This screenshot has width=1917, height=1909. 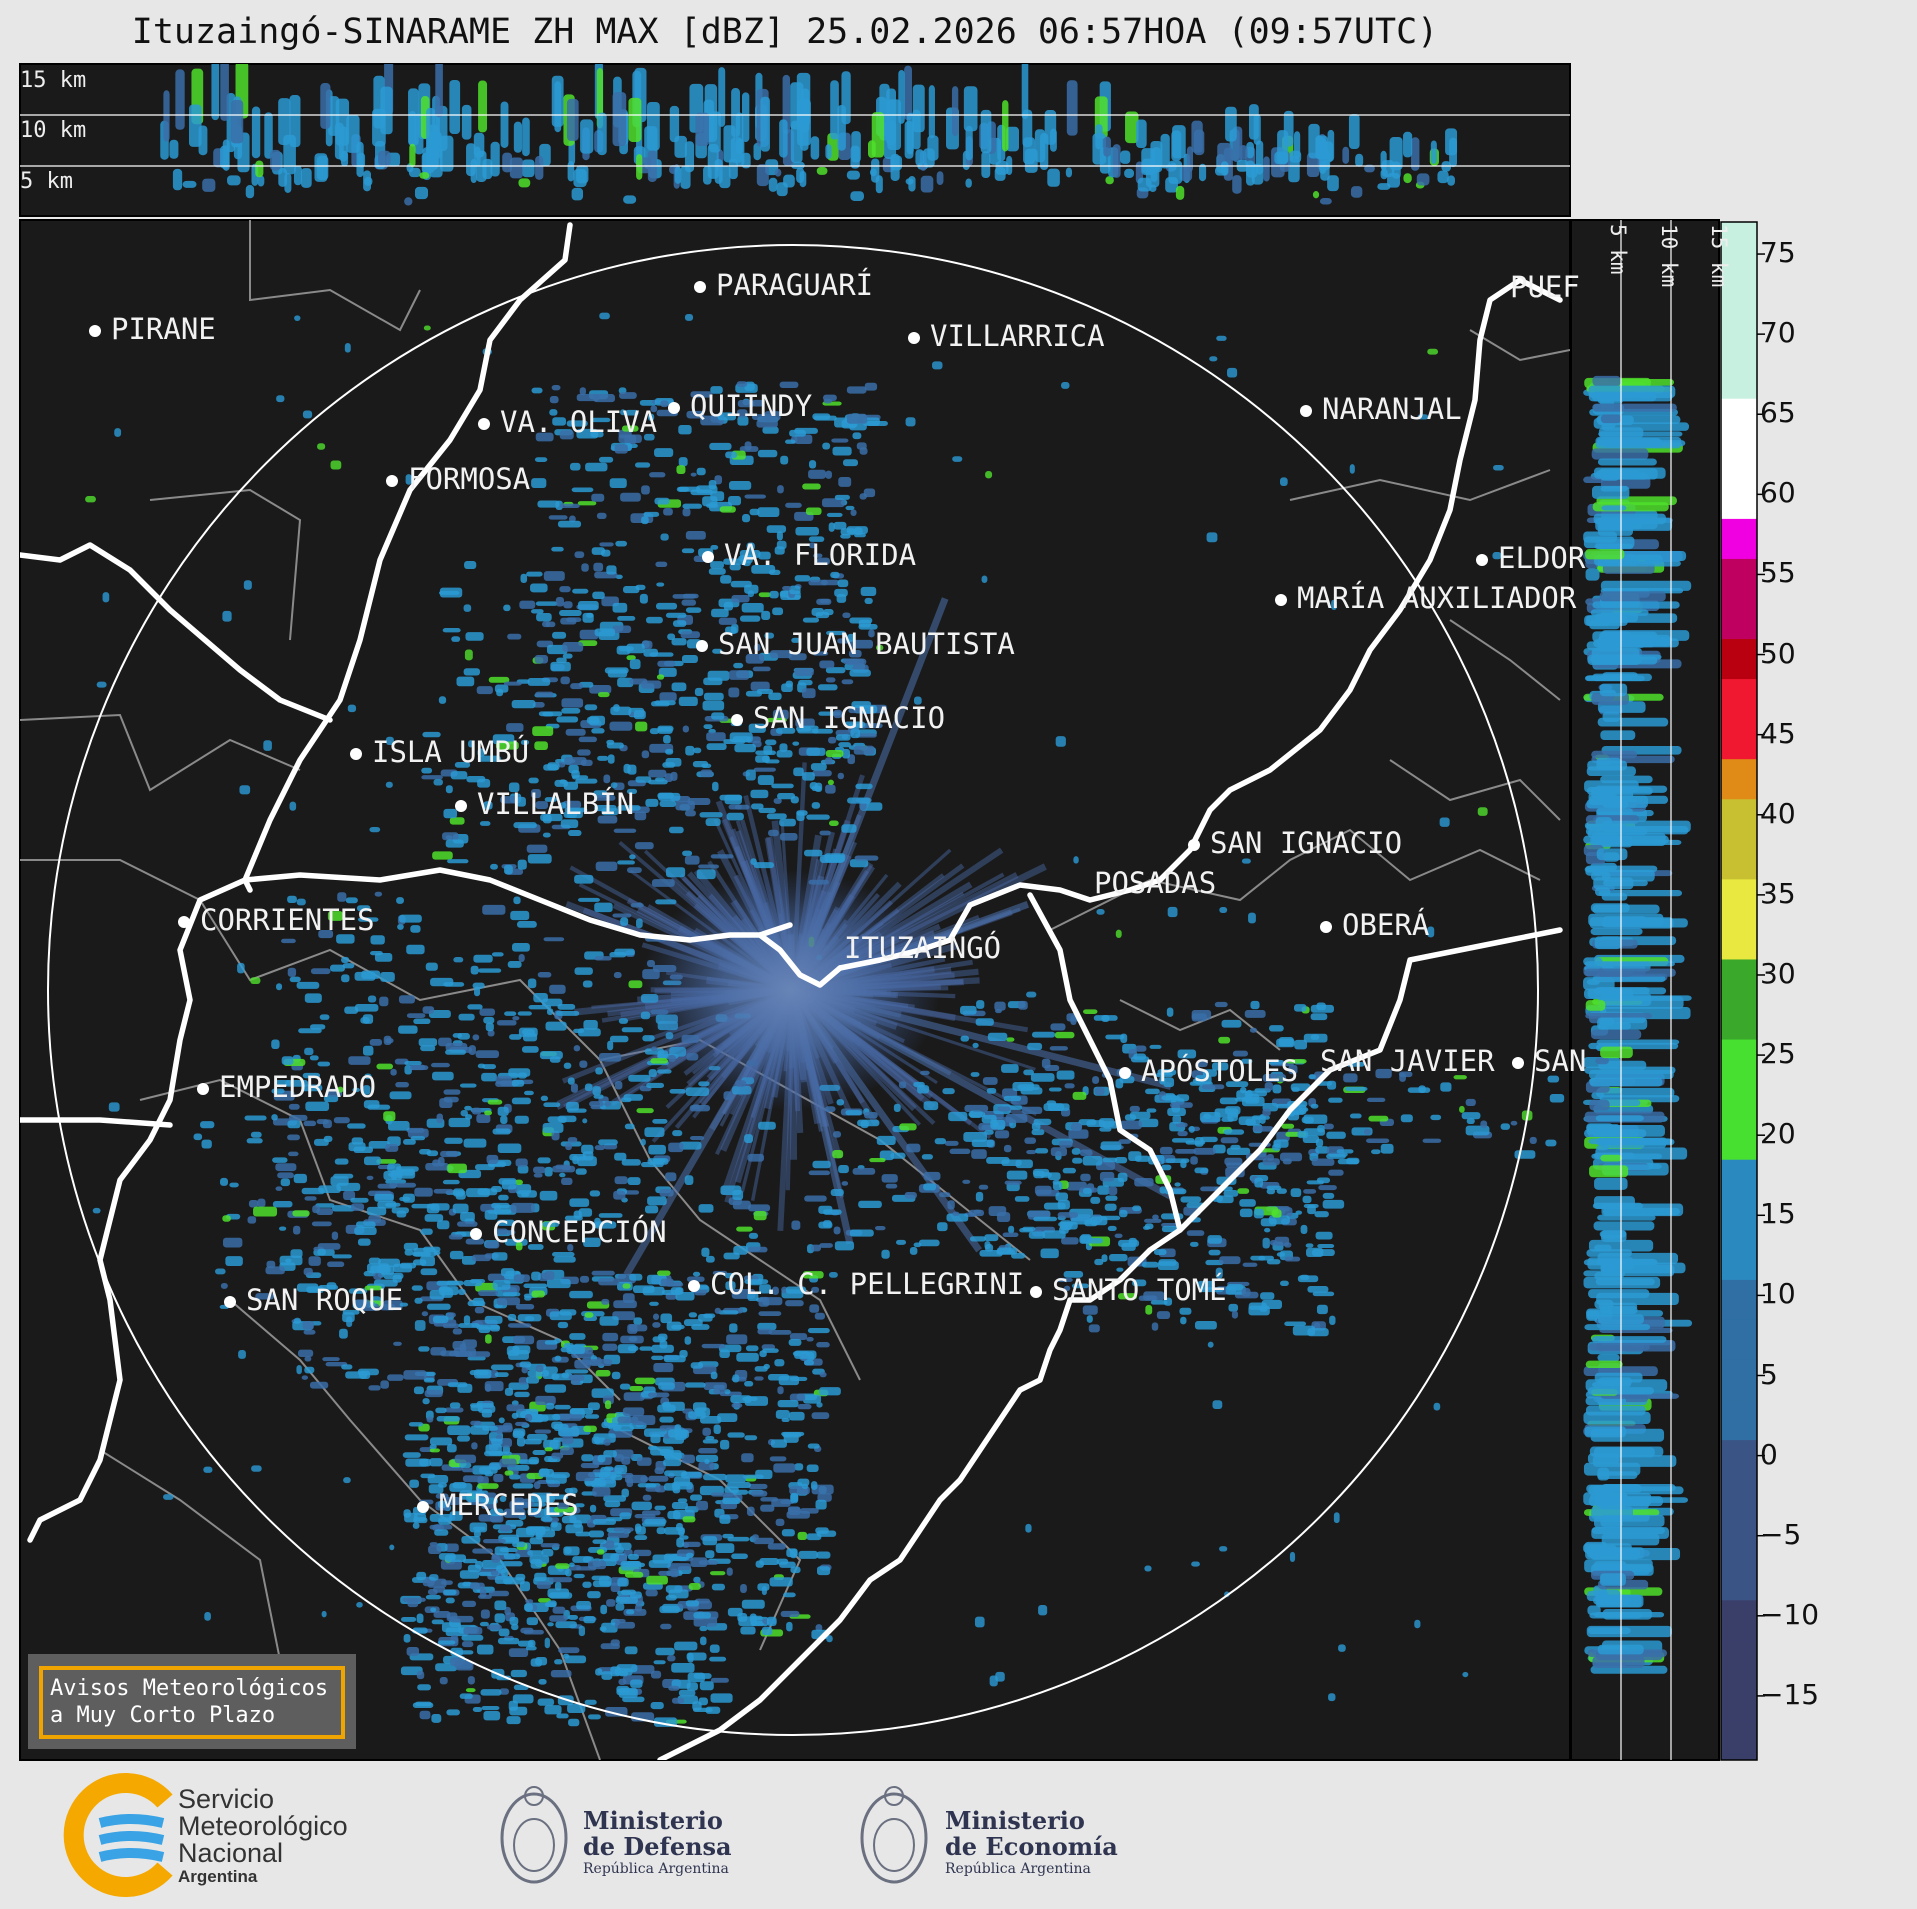 What do you see at coordinates (1790, 1694) in the screenshot?
I see `colorbar-tick: −15` at bounding box center [1790, 1694].